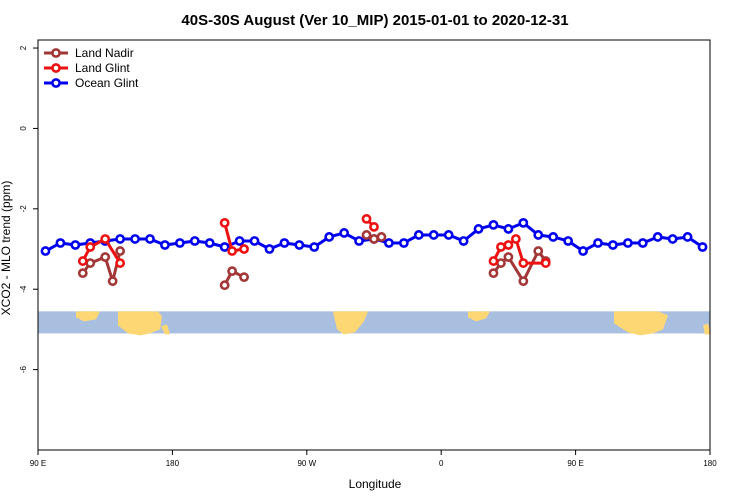  Describe the element at coordinates (375, 484) in the screenshot. I see `x-axis-label: Longitude` at that location.